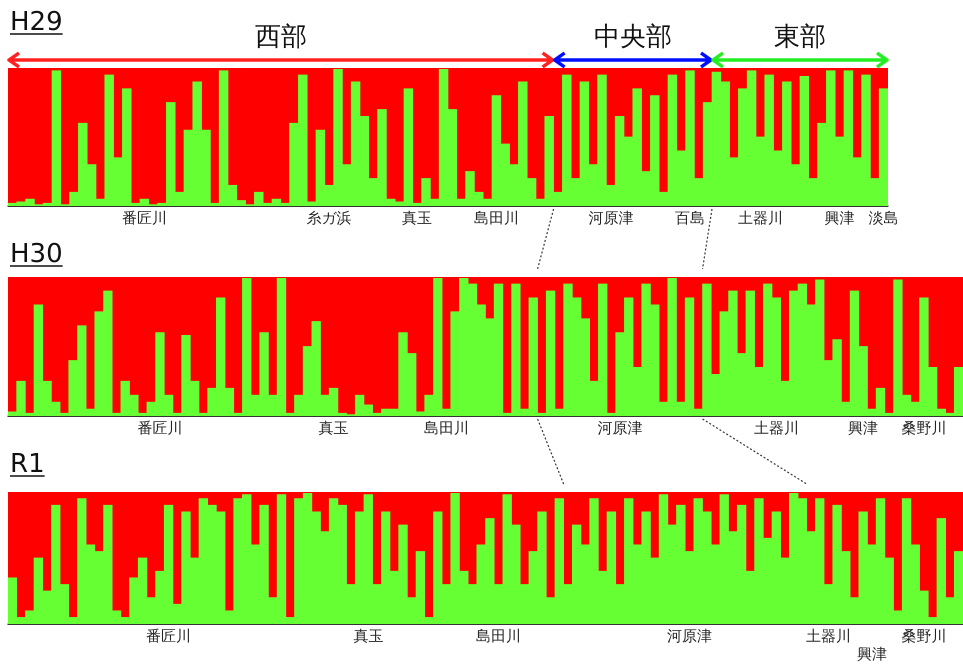  I want to click on text: 西部, so click(280, 37).